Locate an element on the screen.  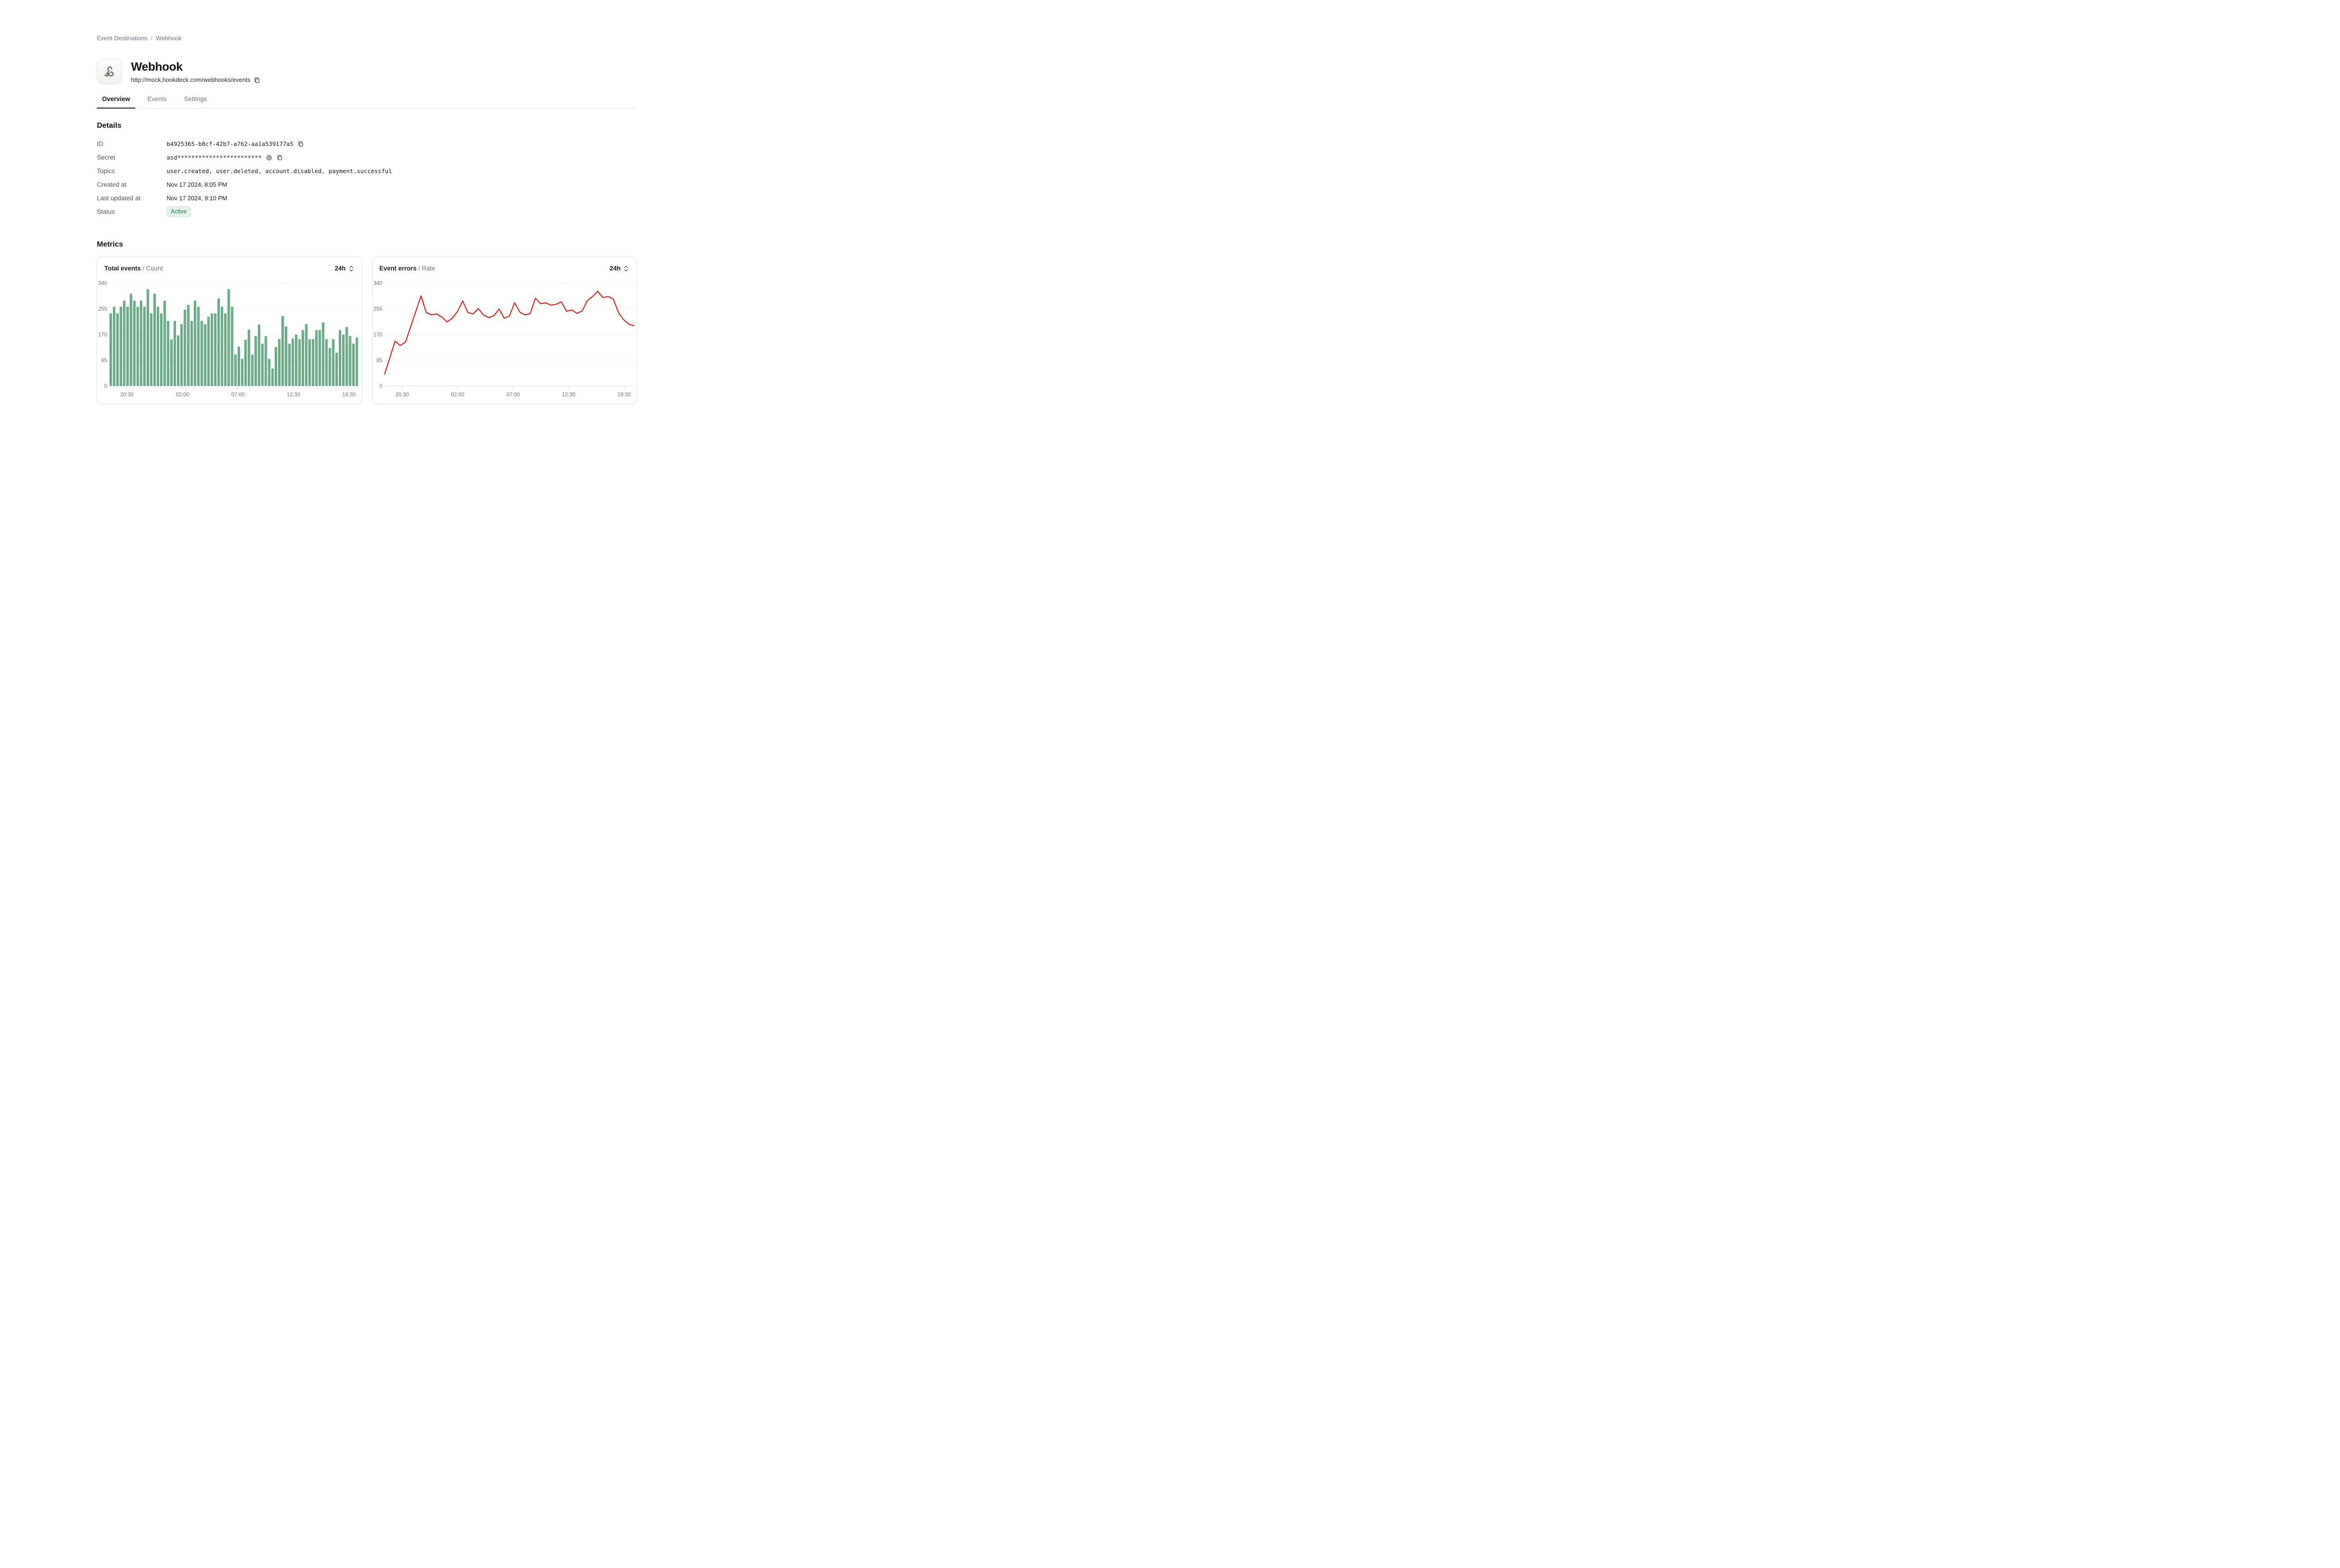
reveal-secret-button is located at coordinates (269, 157).